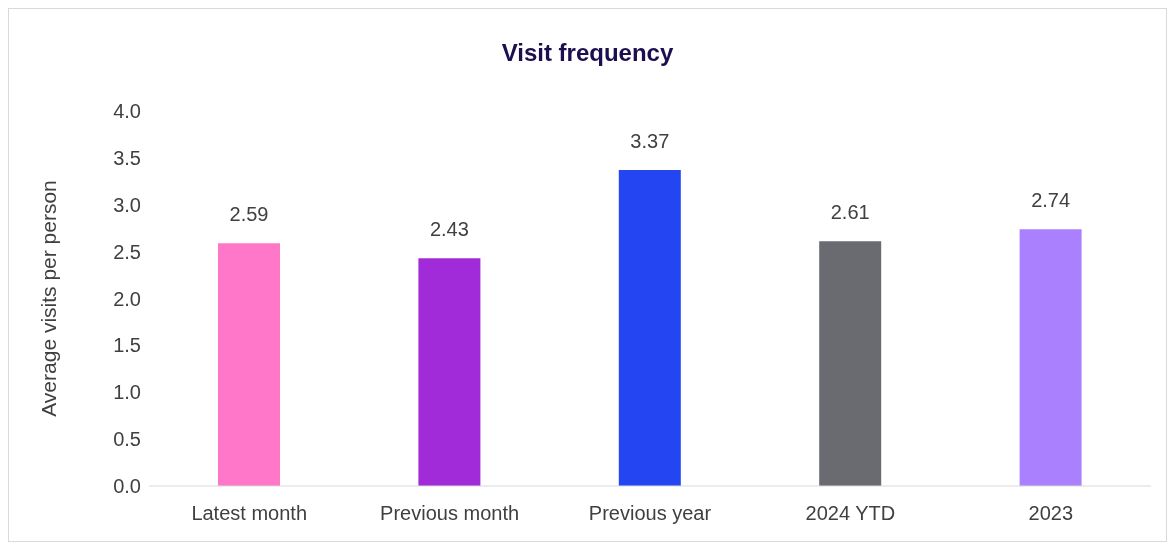  Describe the element at coordinates (1051, 200) in the screenshot. I see `data-label: 2.74` at that location.